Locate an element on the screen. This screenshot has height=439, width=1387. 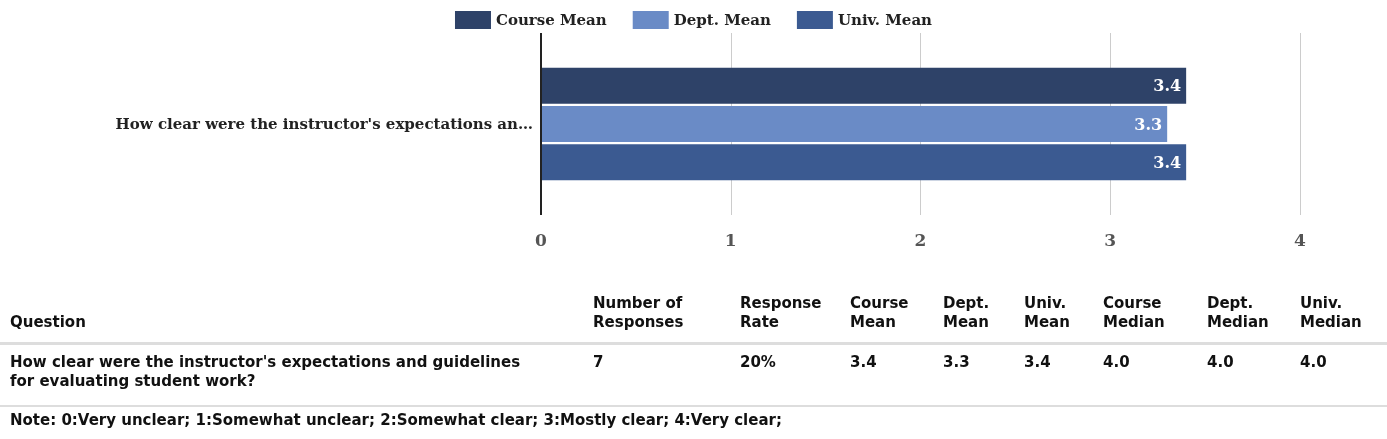
category-label: Course Median is located at coordinates (1134, 313).